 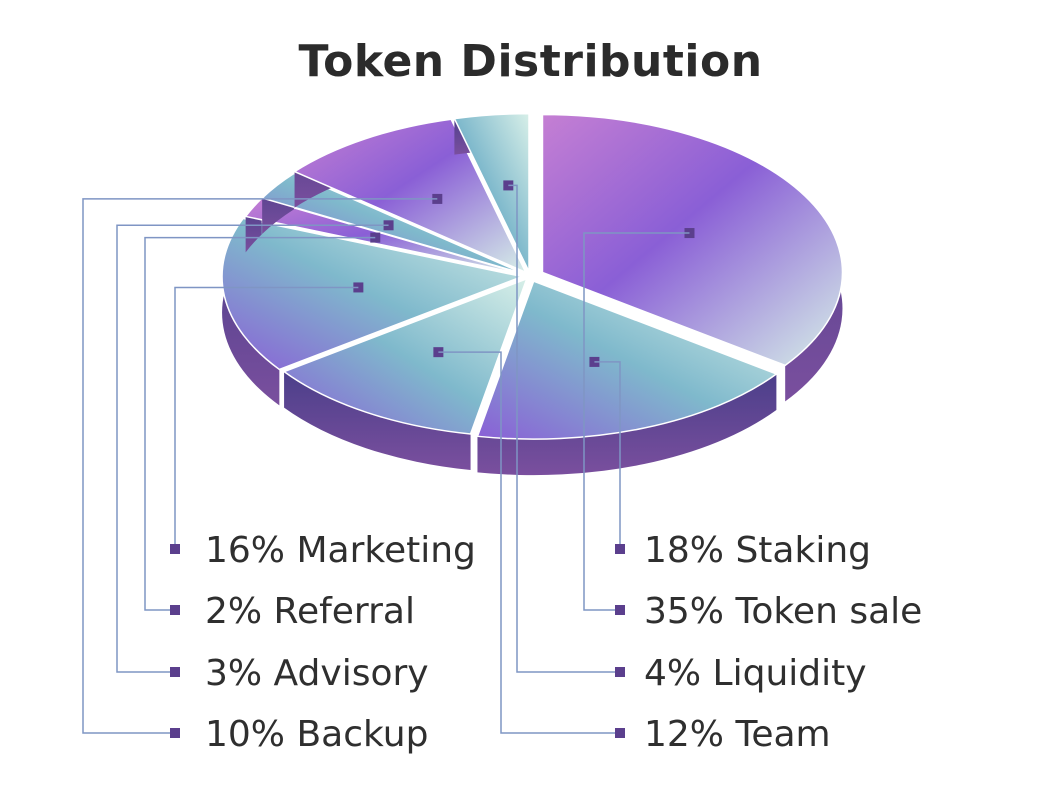 What do you see at coordinates (737, 734) in the screenshot?
I see `legend-label: 12% Team` at bounding box center [737, 734].